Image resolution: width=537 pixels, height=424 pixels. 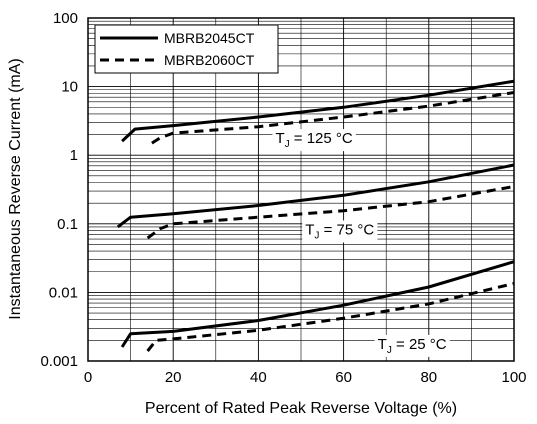 What do you see at coordinates (209, 38) in the screenshot?
I see `legend-label-mbrb2045ct: MBRB2045CT` at bounding box center [209, 38].